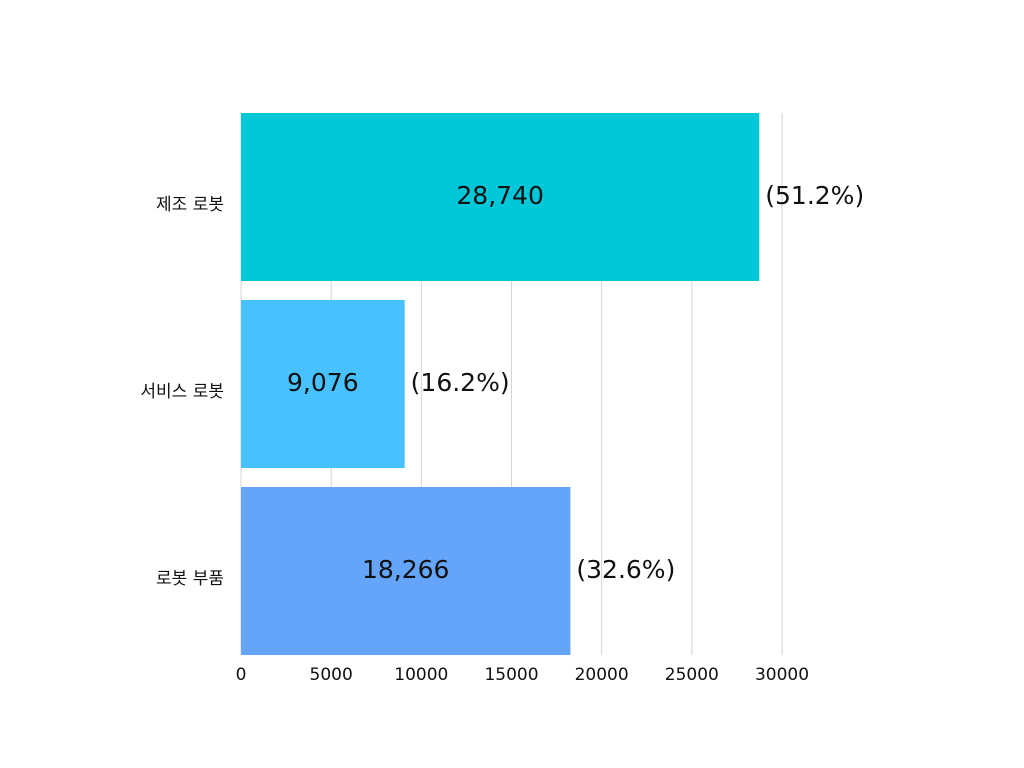  Describe the element at coordinates (782, 675) in the screenshot. I see `x-tick-label: 30000` at that location.